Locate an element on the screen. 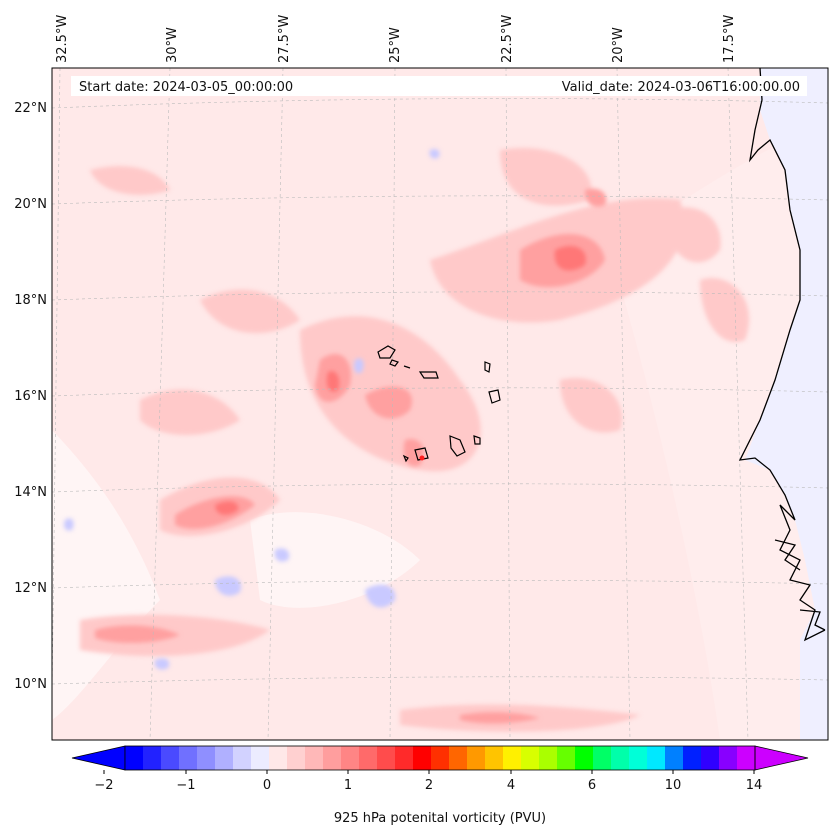 This screenshot has height=836, width=837. start-date-label: Start date: 2024-03-05_00:00:00 is located at coordinates (186, 87).